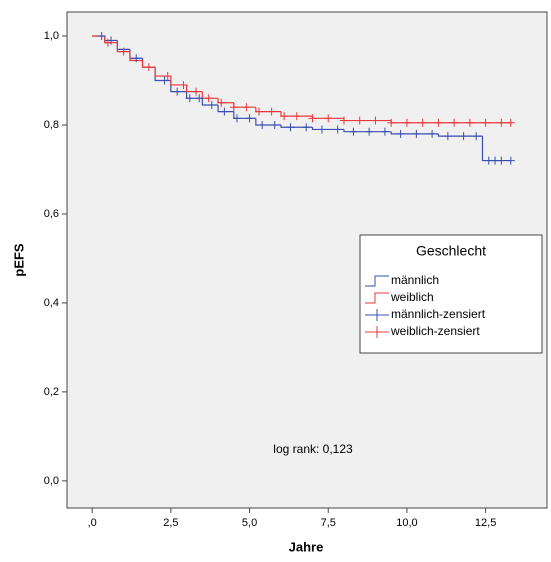 This screenshot has height=562, width=551. What do you see at coordinates (51, 36) in the screenshot?
I see `y-tick-label: 1,0` at bounding box center [51, 36].